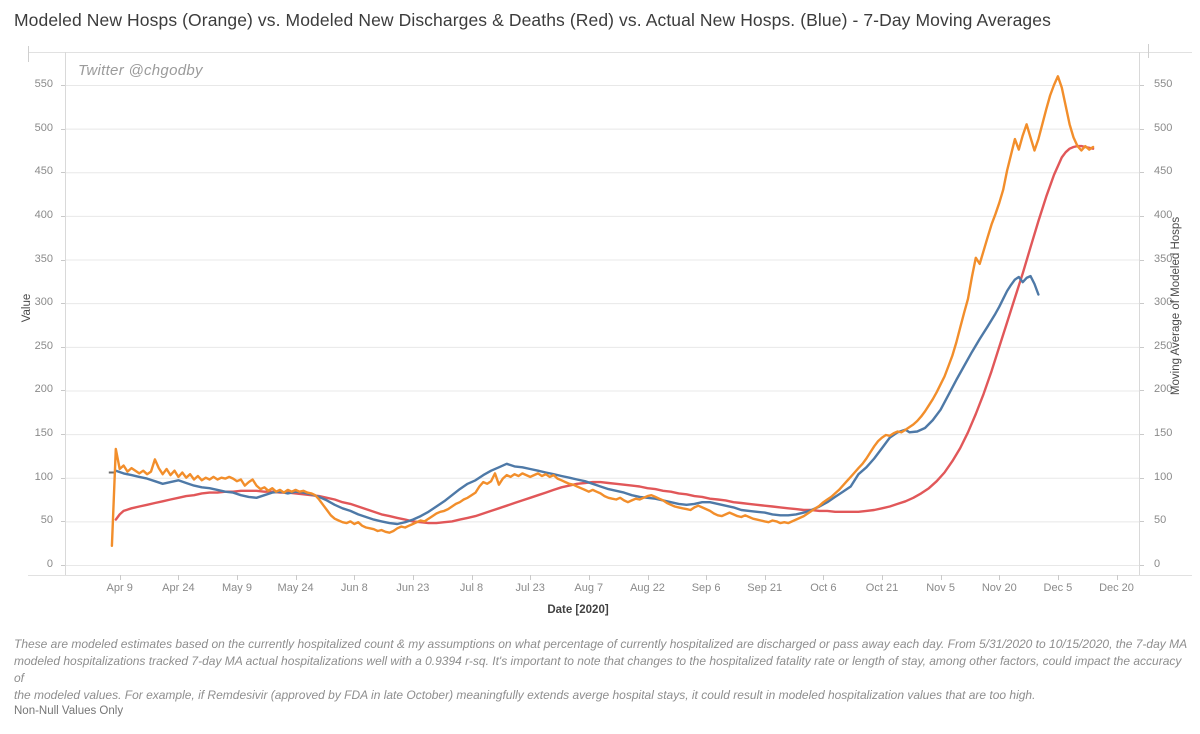  Describe the element at coordinates (140, 70) in the screenshot. I see `watermark-annotation: Twitter @chgodby` at that location.